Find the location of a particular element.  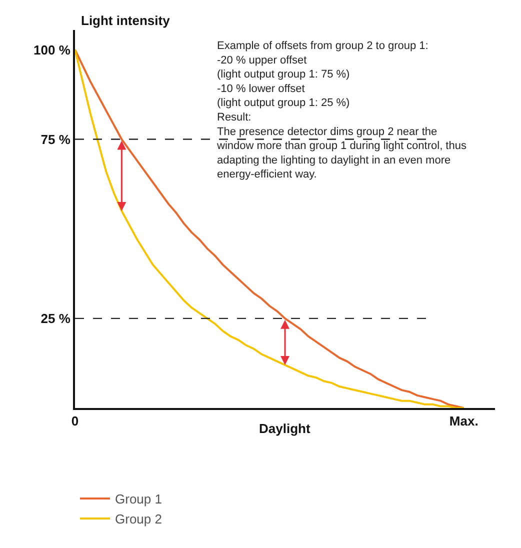

text: Example of offsets from group 2 to group 1: -20 % upper offset (light output group 1: 75 %) -10 % lower offset (light output group 1: 25 %) Result: The presence detector dims group 2 near the window more than group 1 during light control, thus adapting the lighting to daylight in an even more energy-efficient way. is located at coordinates (341, 110).